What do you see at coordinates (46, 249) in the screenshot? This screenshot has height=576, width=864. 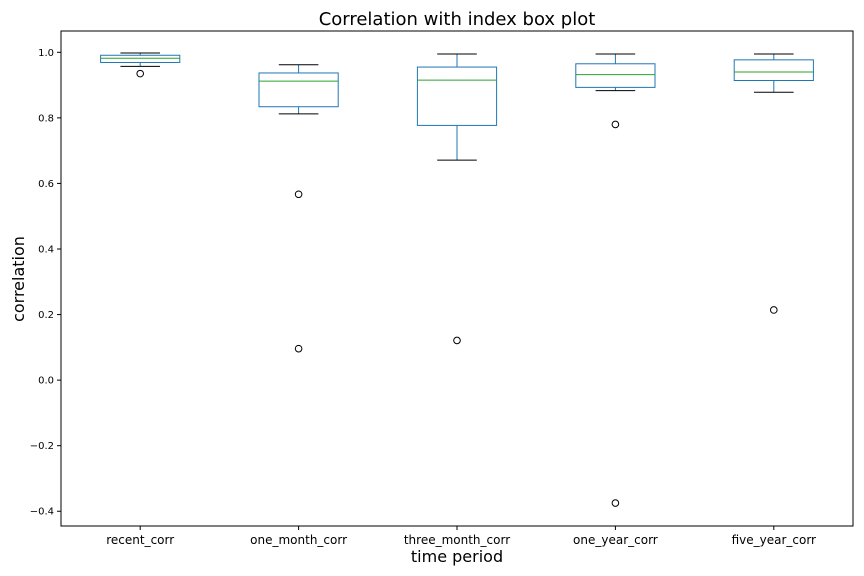 I see `y-tick-label: 0.4` at bounding box center [46, 249].